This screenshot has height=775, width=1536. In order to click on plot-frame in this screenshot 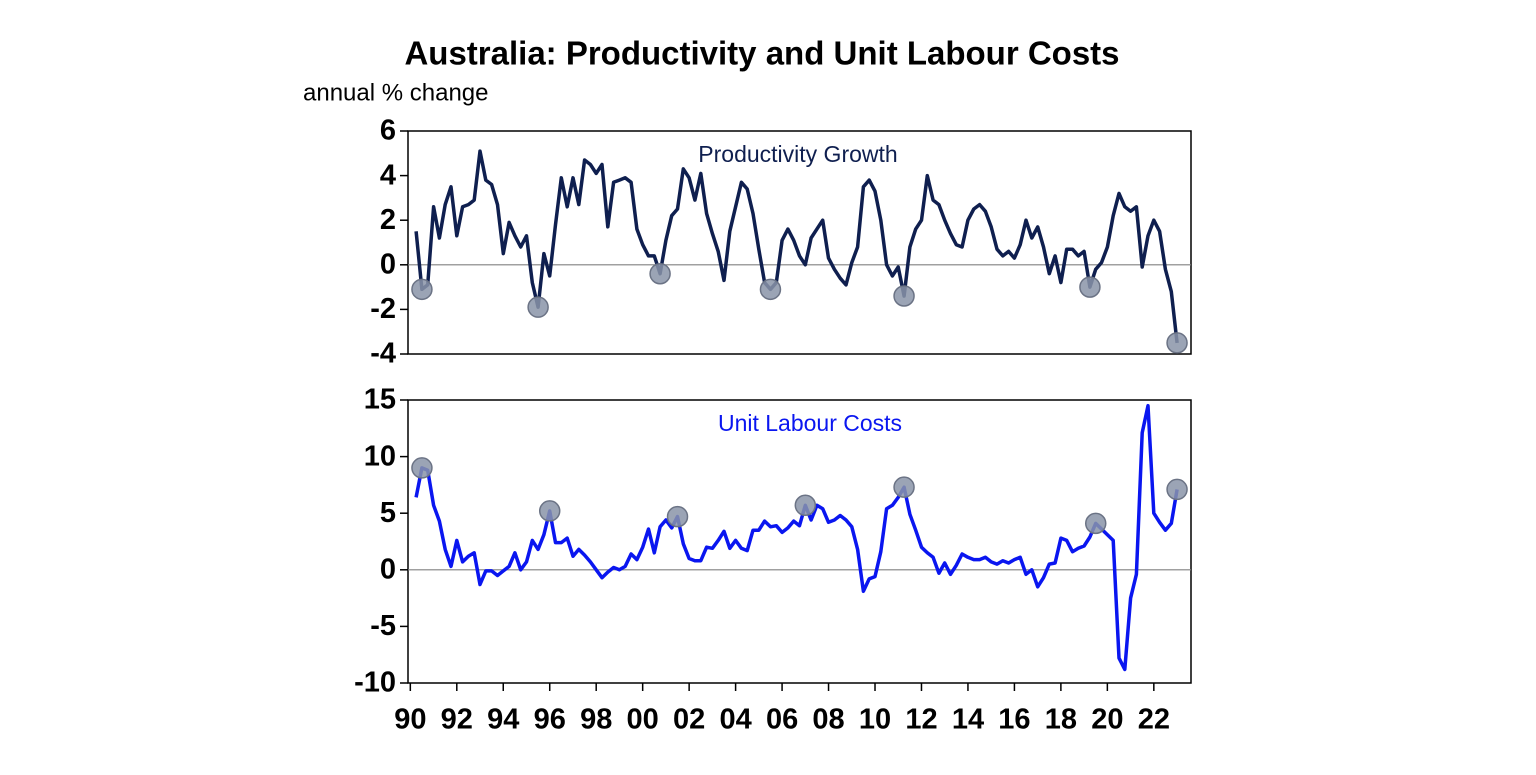, I will do `click(799, 242)`.